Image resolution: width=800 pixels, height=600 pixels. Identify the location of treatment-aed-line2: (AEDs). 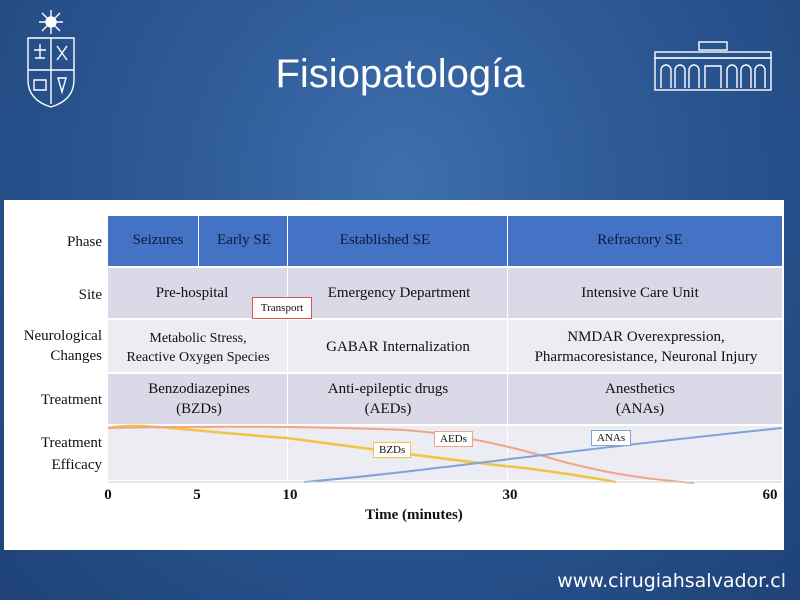
(388, 409).